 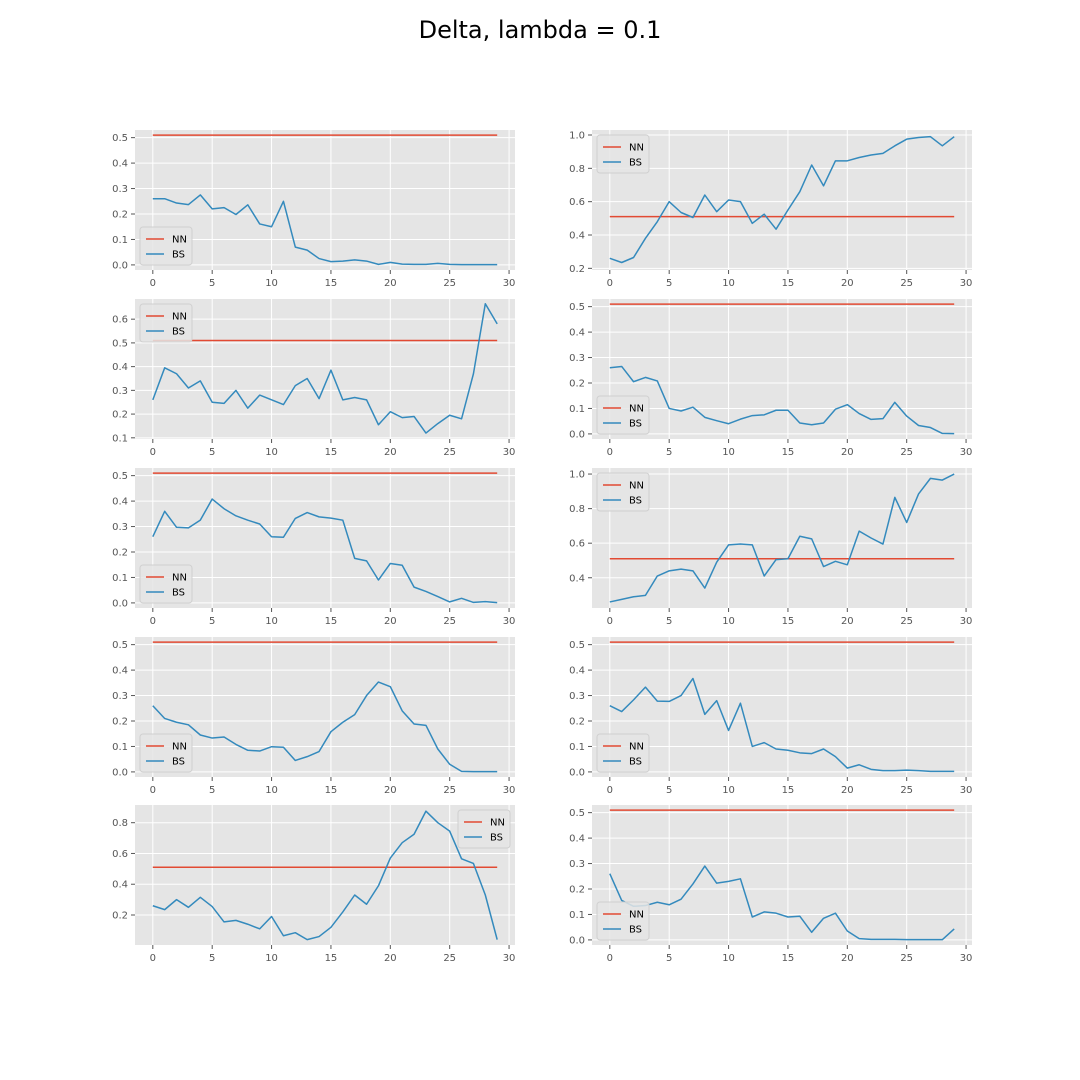 I want to click on subplot-6: 0 5 10 15 20 25 30 0.4 0.6 0.8 1.0 NN BS, so click(x=770, y=547).